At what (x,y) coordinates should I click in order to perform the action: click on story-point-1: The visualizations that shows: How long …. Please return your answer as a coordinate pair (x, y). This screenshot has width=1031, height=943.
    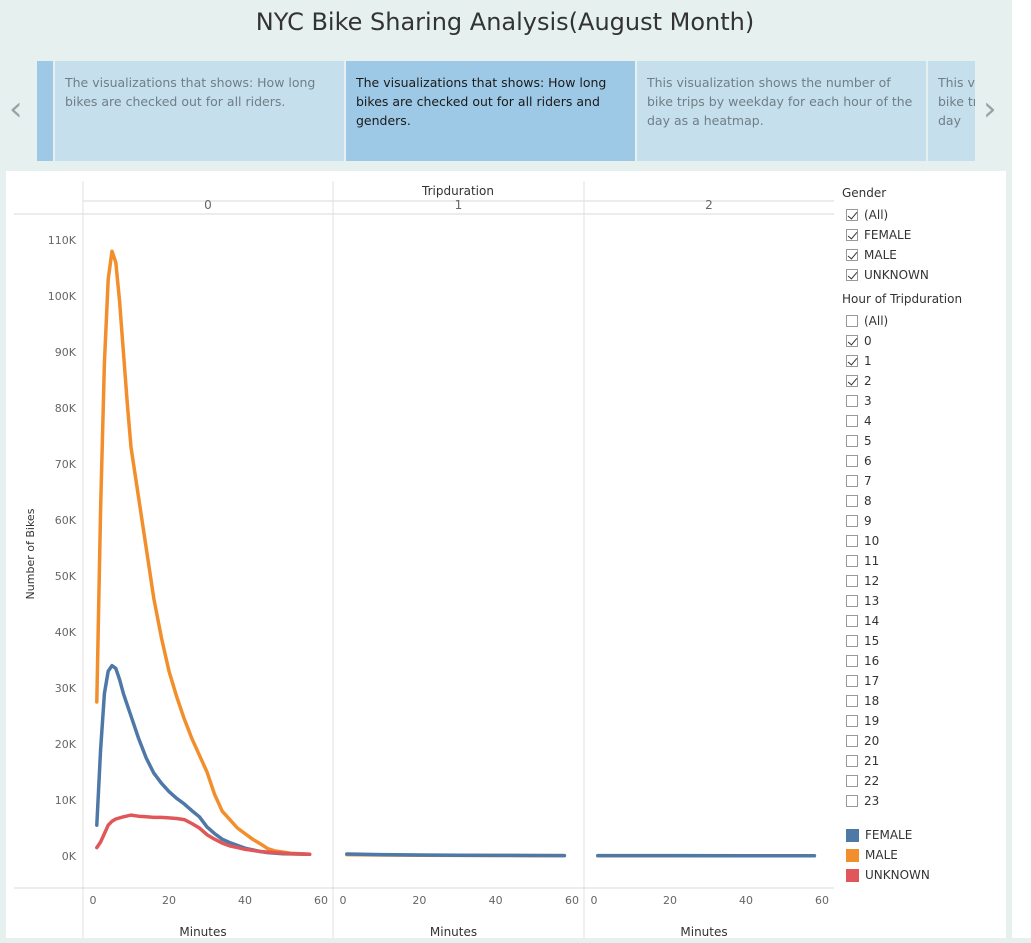
    Looking at the image, I should click on (199, 111).